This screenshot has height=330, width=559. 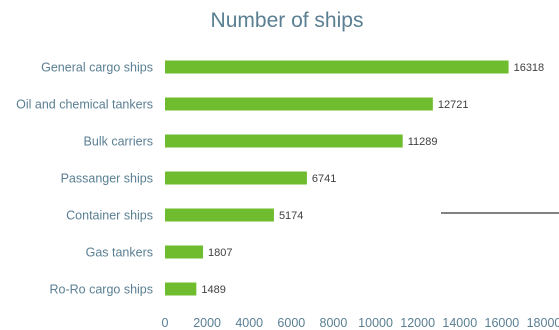 I want to click on data-label: 6741, so click(x=324, y=179).